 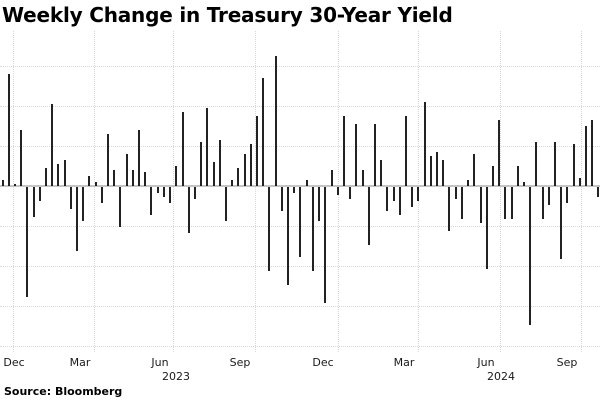 What do you see at coordinates (176, 376) in the screenshot?
I see `x-axis-year-label: 2023` at bounding box center [176, 376].